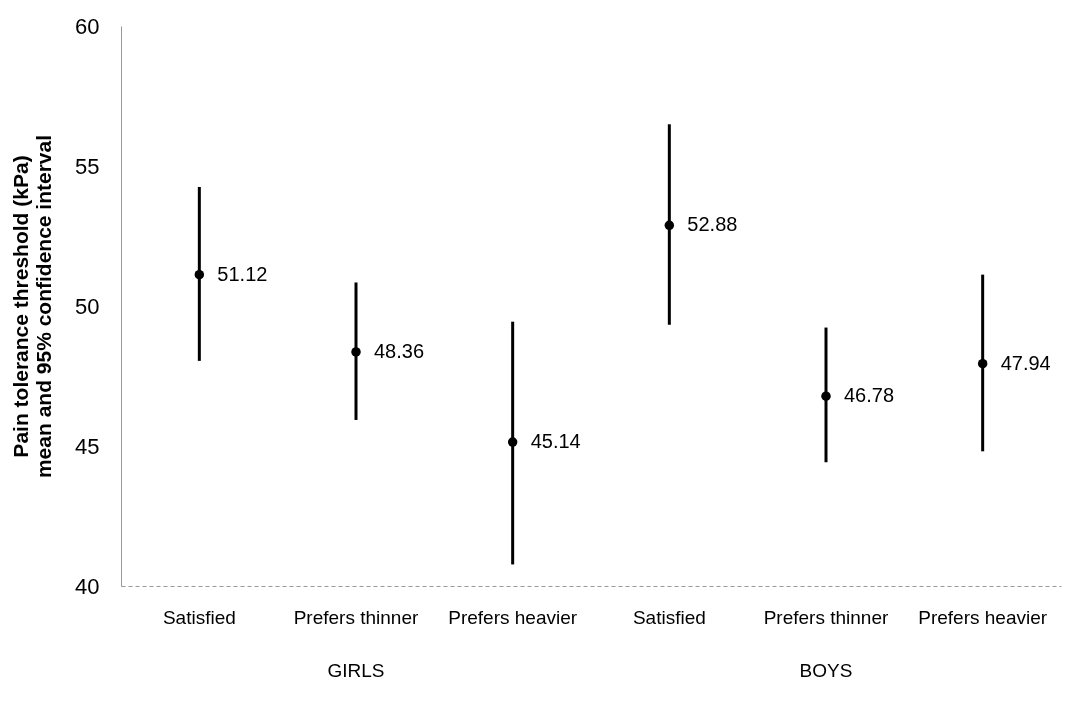 This screenshot has height=706, width=1087. What do you see at coordinates (87, 26) in the screenshot?
I see `y-tick-label: 60` at bounding box center [87, 26].